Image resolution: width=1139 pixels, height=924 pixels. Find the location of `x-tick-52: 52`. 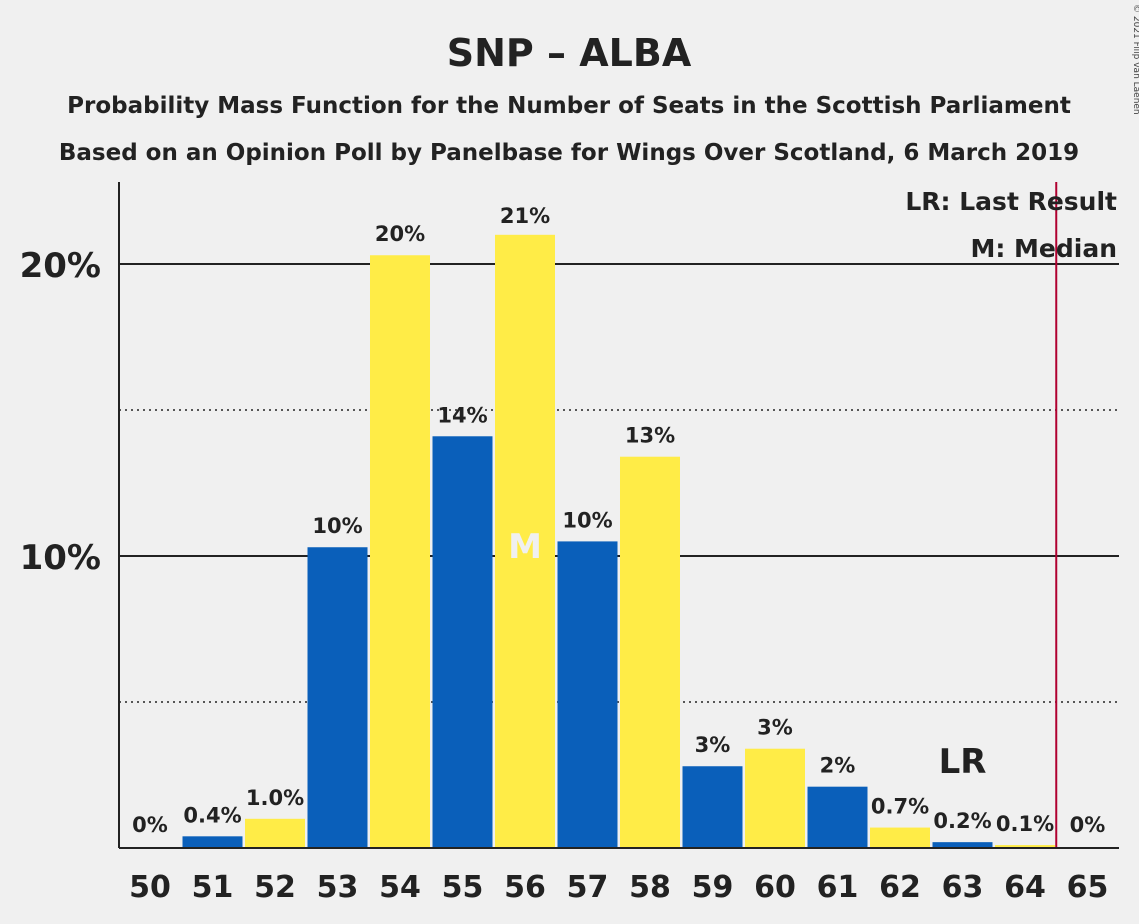

x-tick-52: 52 is located at coordinates (275, 887).